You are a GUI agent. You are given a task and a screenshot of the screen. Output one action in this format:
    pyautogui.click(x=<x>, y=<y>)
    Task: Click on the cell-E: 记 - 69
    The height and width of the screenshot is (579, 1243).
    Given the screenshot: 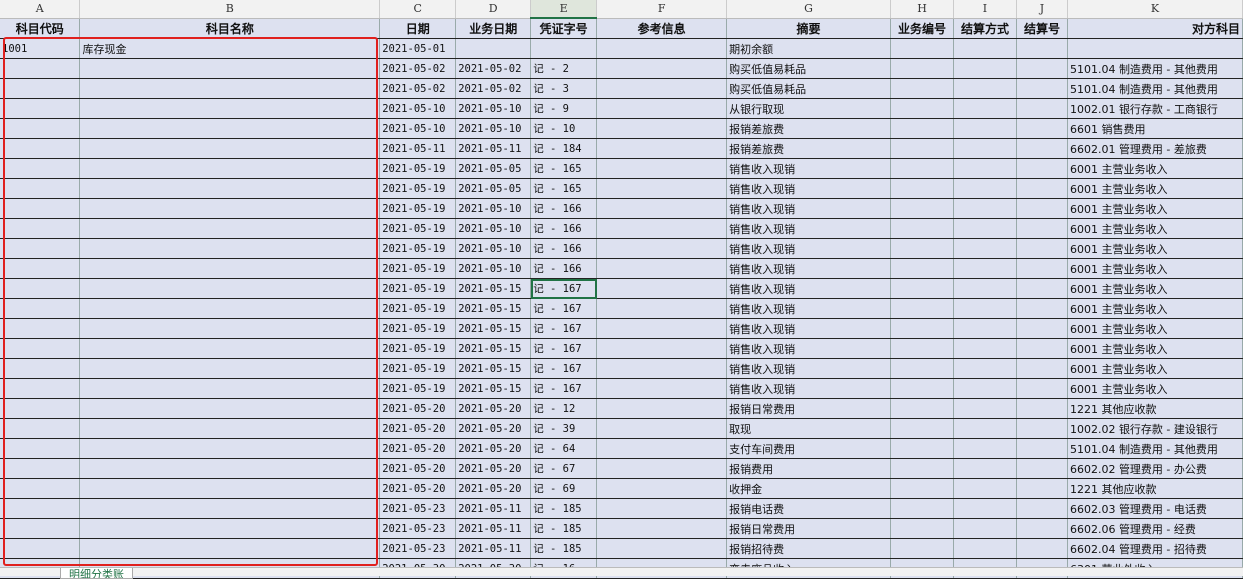 What is the action you would take?
    pyautogui.click(x=564, y=488)
    